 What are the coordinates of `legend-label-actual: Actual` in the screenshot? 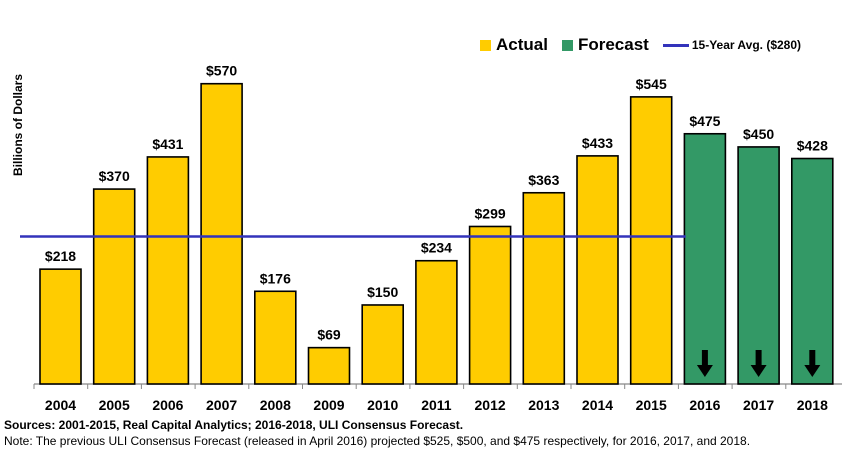 It's located at (522, 44).